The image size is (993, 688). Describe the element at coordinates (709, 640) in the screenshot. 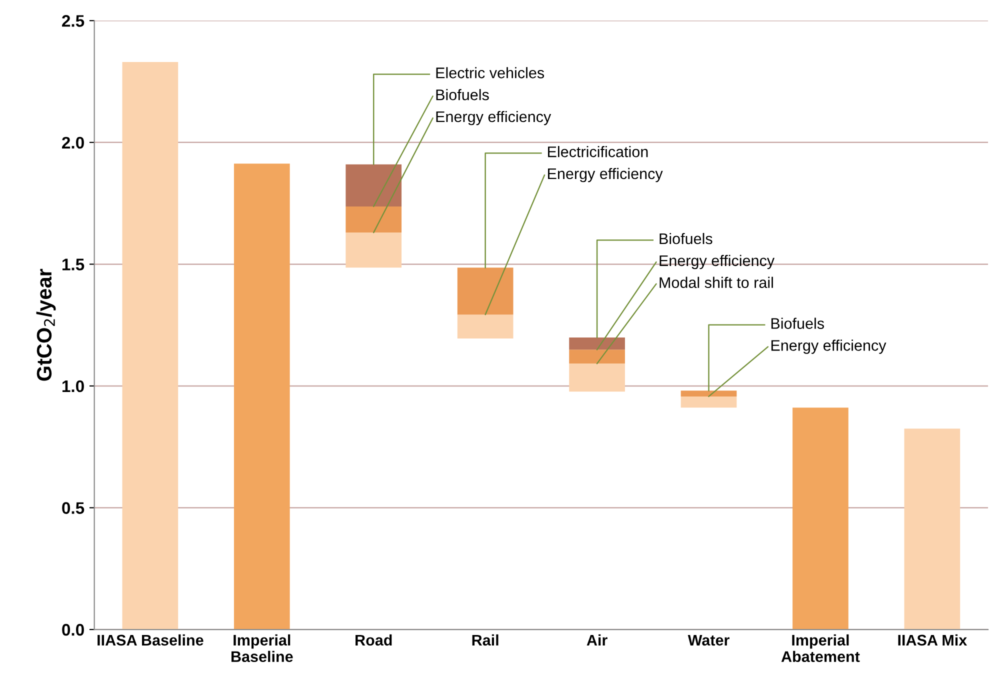

I see `x-tick-label: Water` at that location.